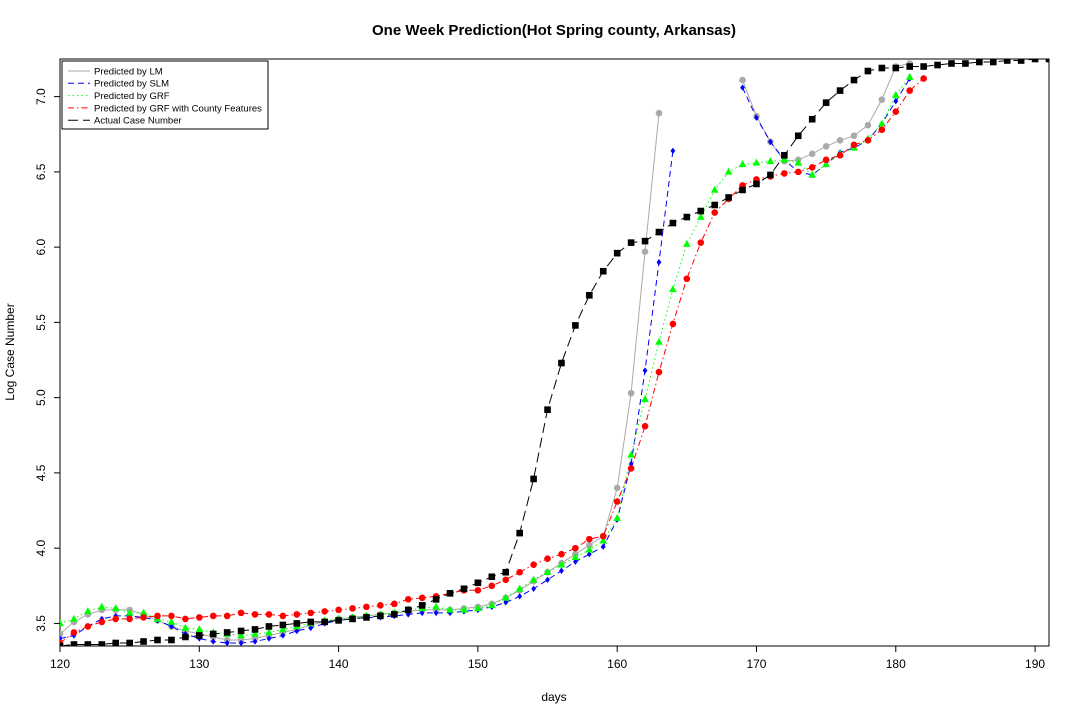  What do you see at coordinates (617, 664) in the screenshot?
I see `x-tick-label: 160` at bounding box center [617, 664].